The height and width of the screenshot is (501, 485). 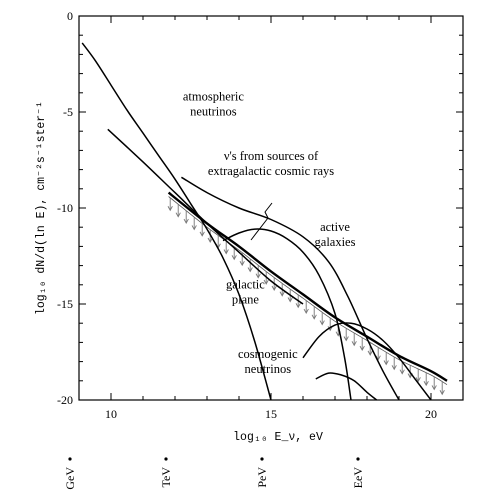 What do you see at coordinates (268, 361) in the screenshot?
I see `curve-annotation: cosmogenic neutrinos` at bounding box center [268, 361].